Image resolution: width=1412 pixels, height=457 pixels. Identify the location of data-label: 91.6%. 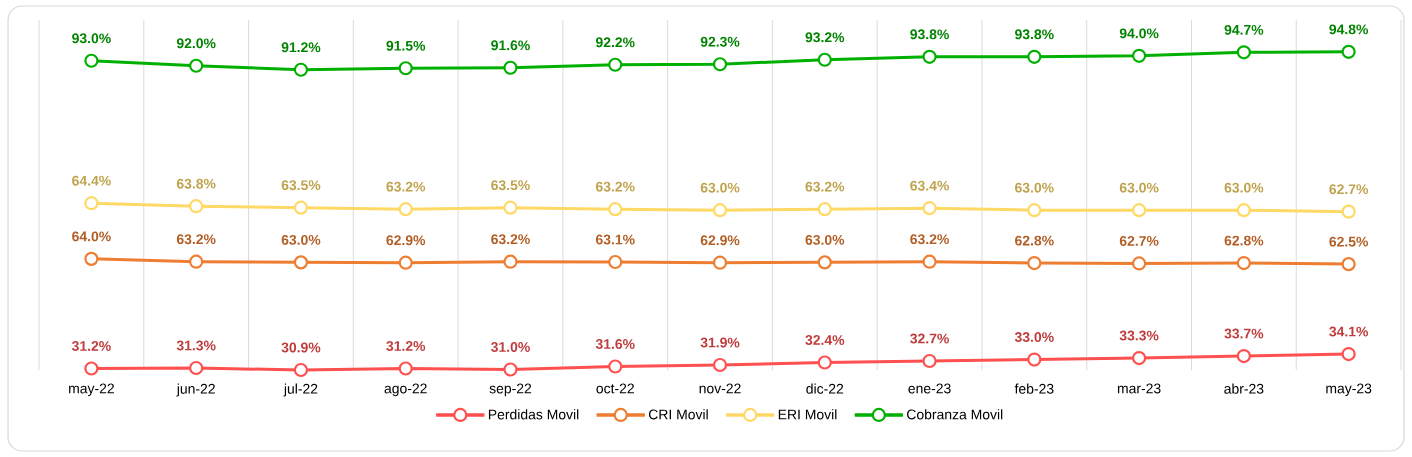
(510, 45).